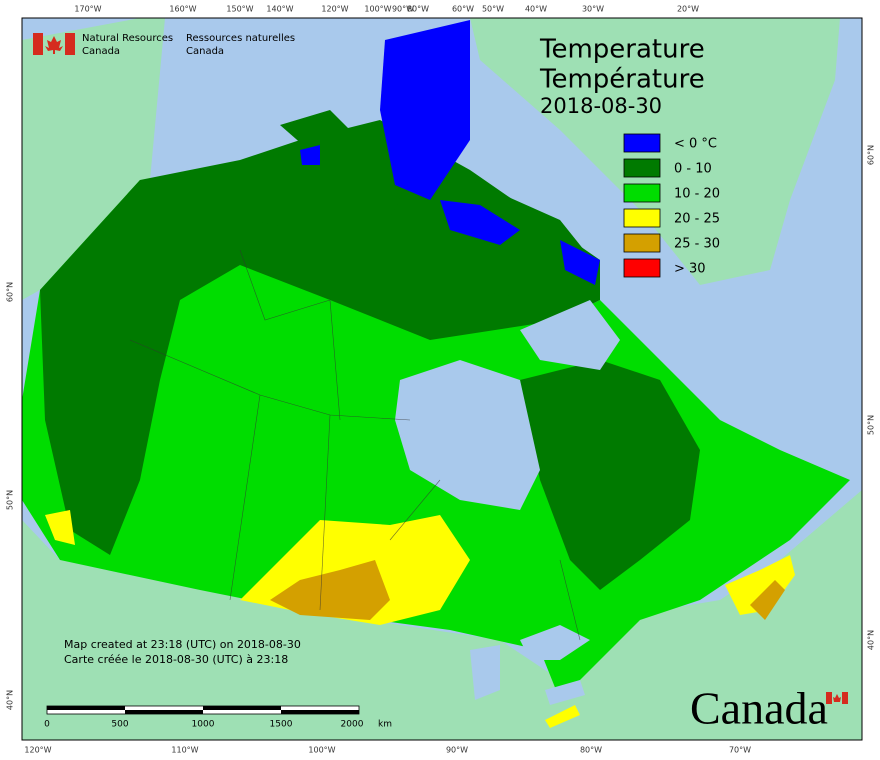 The height and width of the screenshot is (760, 880). What do you see at coordinates (622, 80) in the screenshot?
I see `title: Température` at bounding box center [622, 80].